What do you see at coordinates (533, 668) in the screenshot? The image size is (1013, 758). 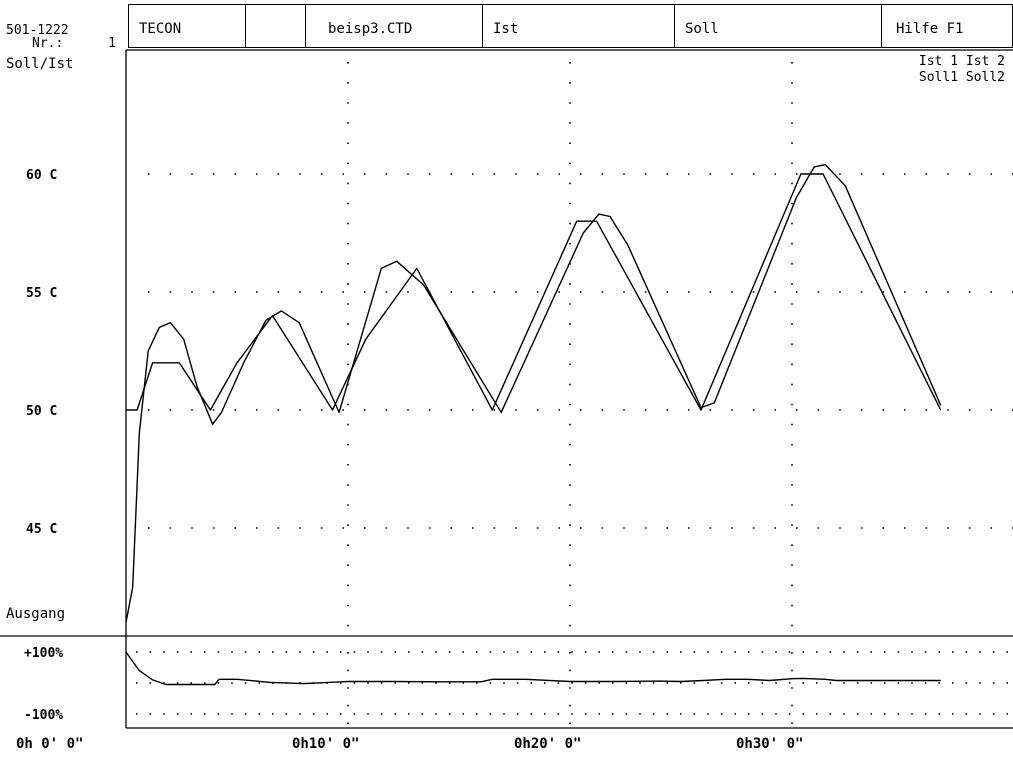 I see `series-line-ausgang` at bounding box center [533, 668].